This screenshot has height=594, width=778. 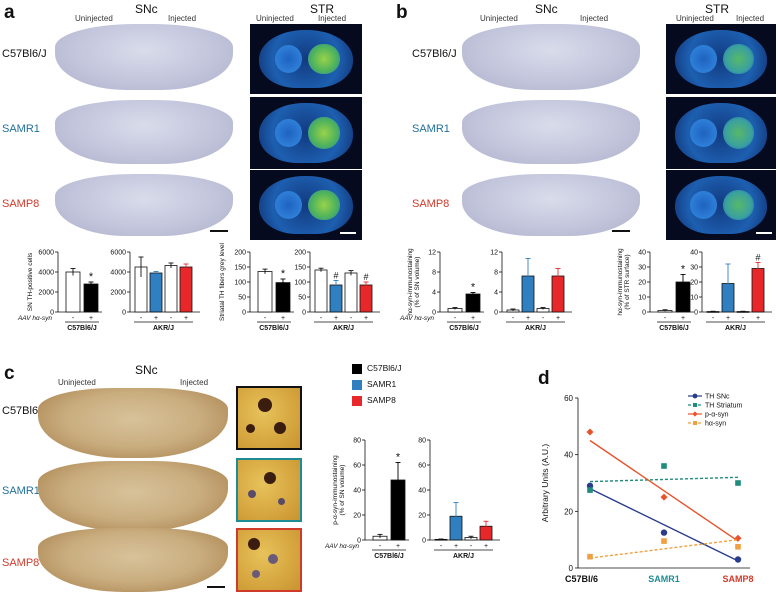 I want to click on panel-c-letter: c, so click(x=9, y=373).